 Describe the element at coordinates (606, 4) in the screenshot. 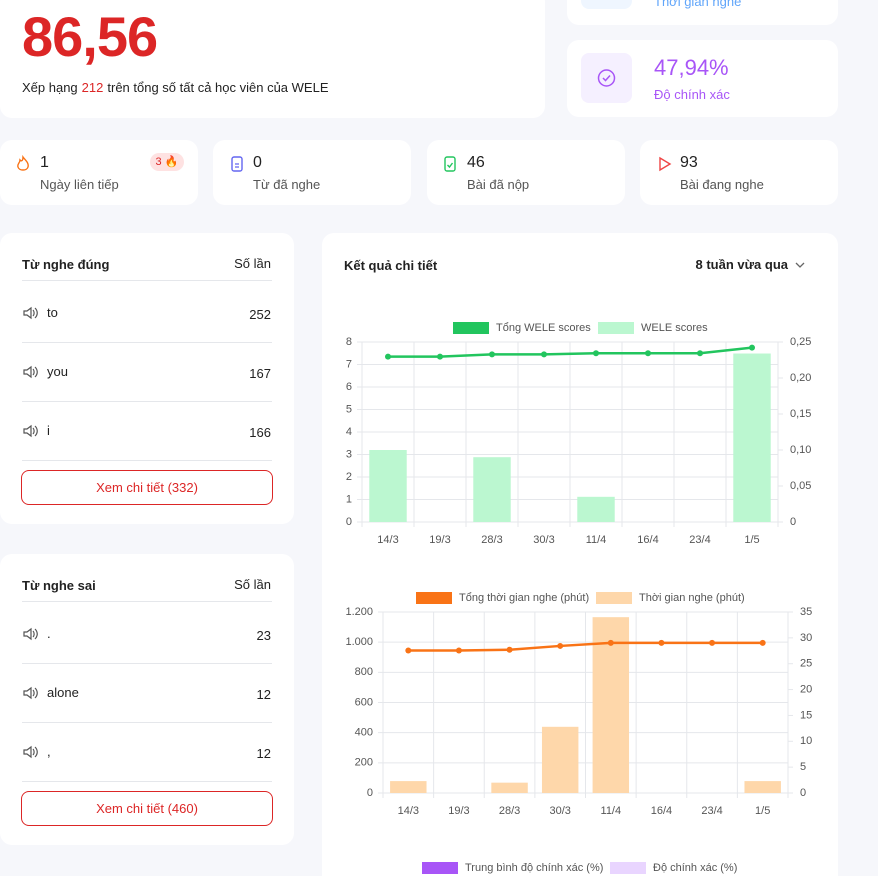

I see `time-icon` at that location.